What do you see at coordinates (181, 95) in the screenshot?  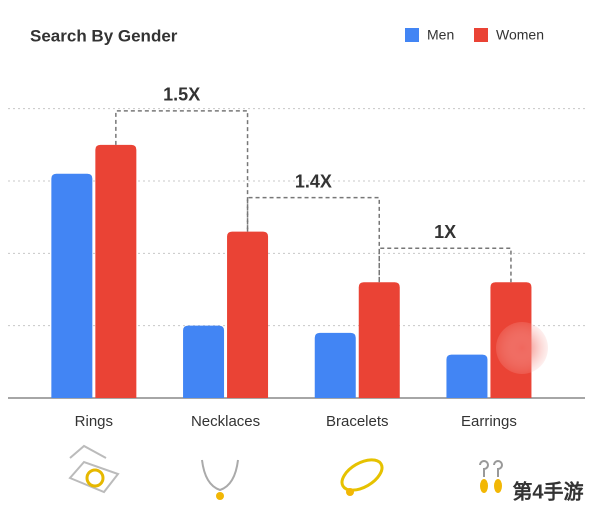 I see `comparison-label: 1.5X` at bounding box center [181, 95].